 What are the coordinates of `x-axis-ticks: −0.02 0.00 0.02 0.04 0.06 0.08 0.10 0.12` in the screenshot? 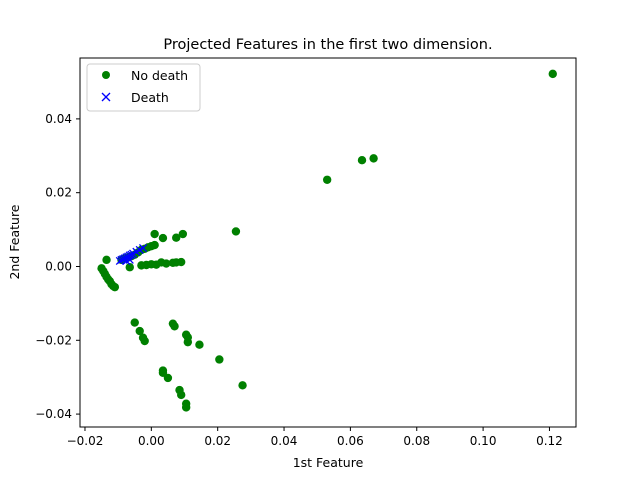 It's located at (315, 437).